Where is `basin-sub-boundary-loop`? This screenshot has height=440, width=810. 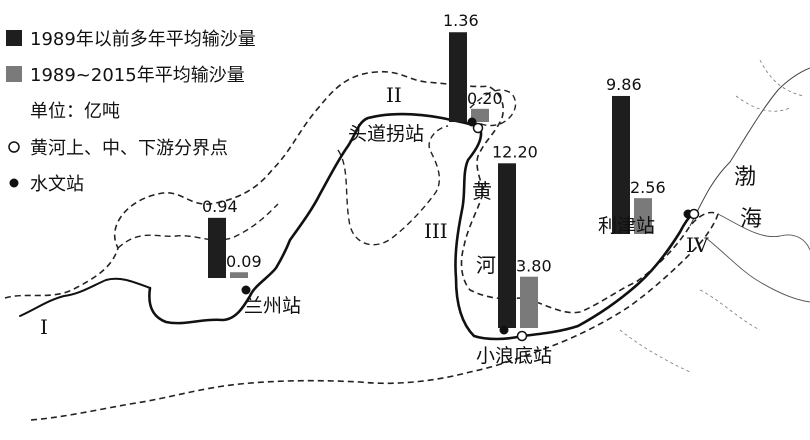 basin-sub-boundary-loop is located at coordinates (493, 108).